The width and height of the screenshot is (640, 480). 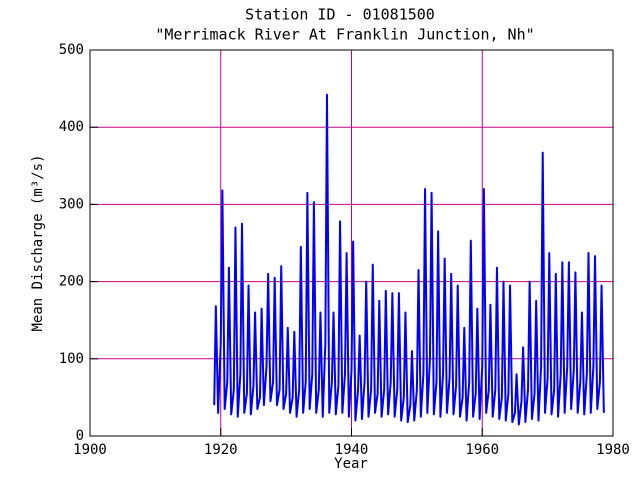 I want to click on y-tick-label: 100, so click(x=71, y=359).